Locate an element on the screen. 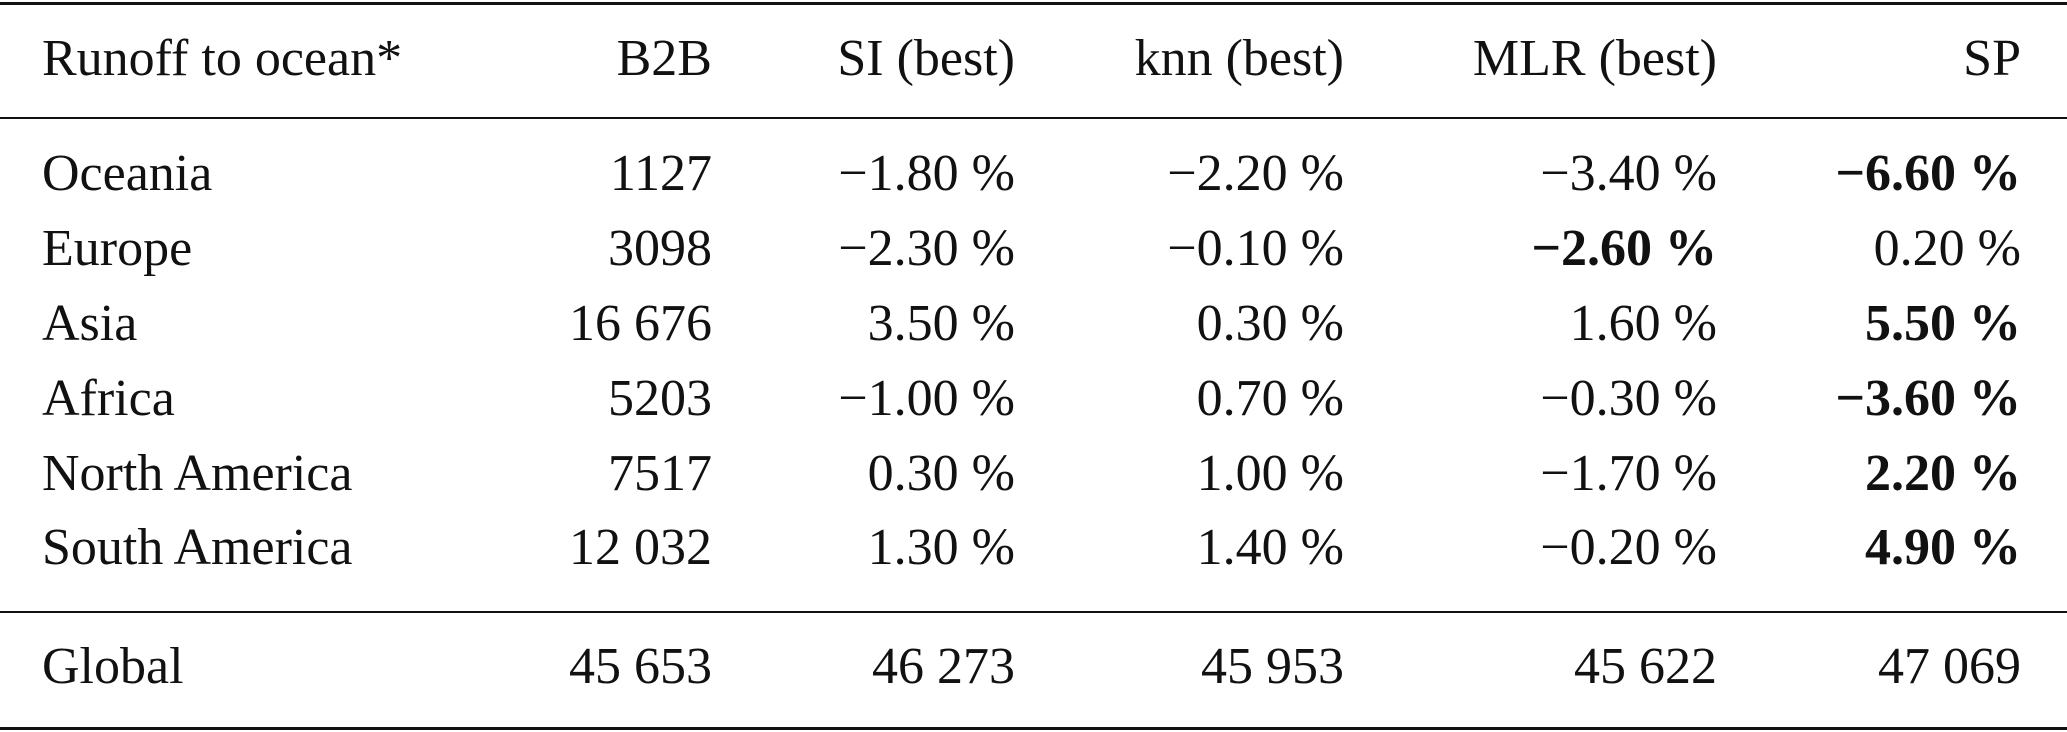  footer-cell: 45 953 is located at coordinates (1272, 666).